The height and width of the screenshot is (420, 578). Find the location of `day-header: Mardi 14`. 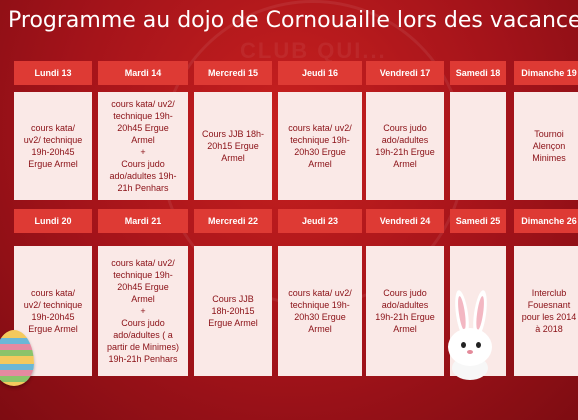

day-header: Mardi 14 is located at coordinates (143, 73).